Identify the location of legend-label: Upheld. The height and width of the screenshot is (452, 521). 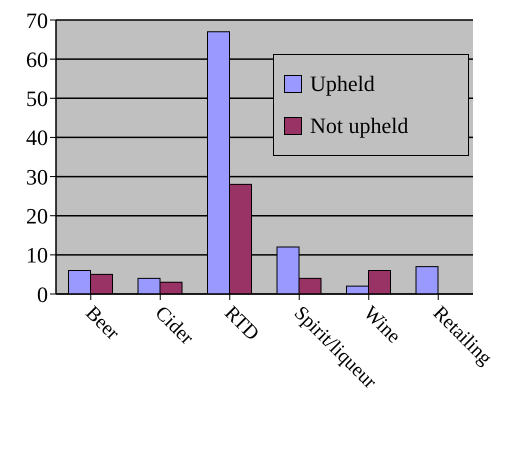
(342, 84).